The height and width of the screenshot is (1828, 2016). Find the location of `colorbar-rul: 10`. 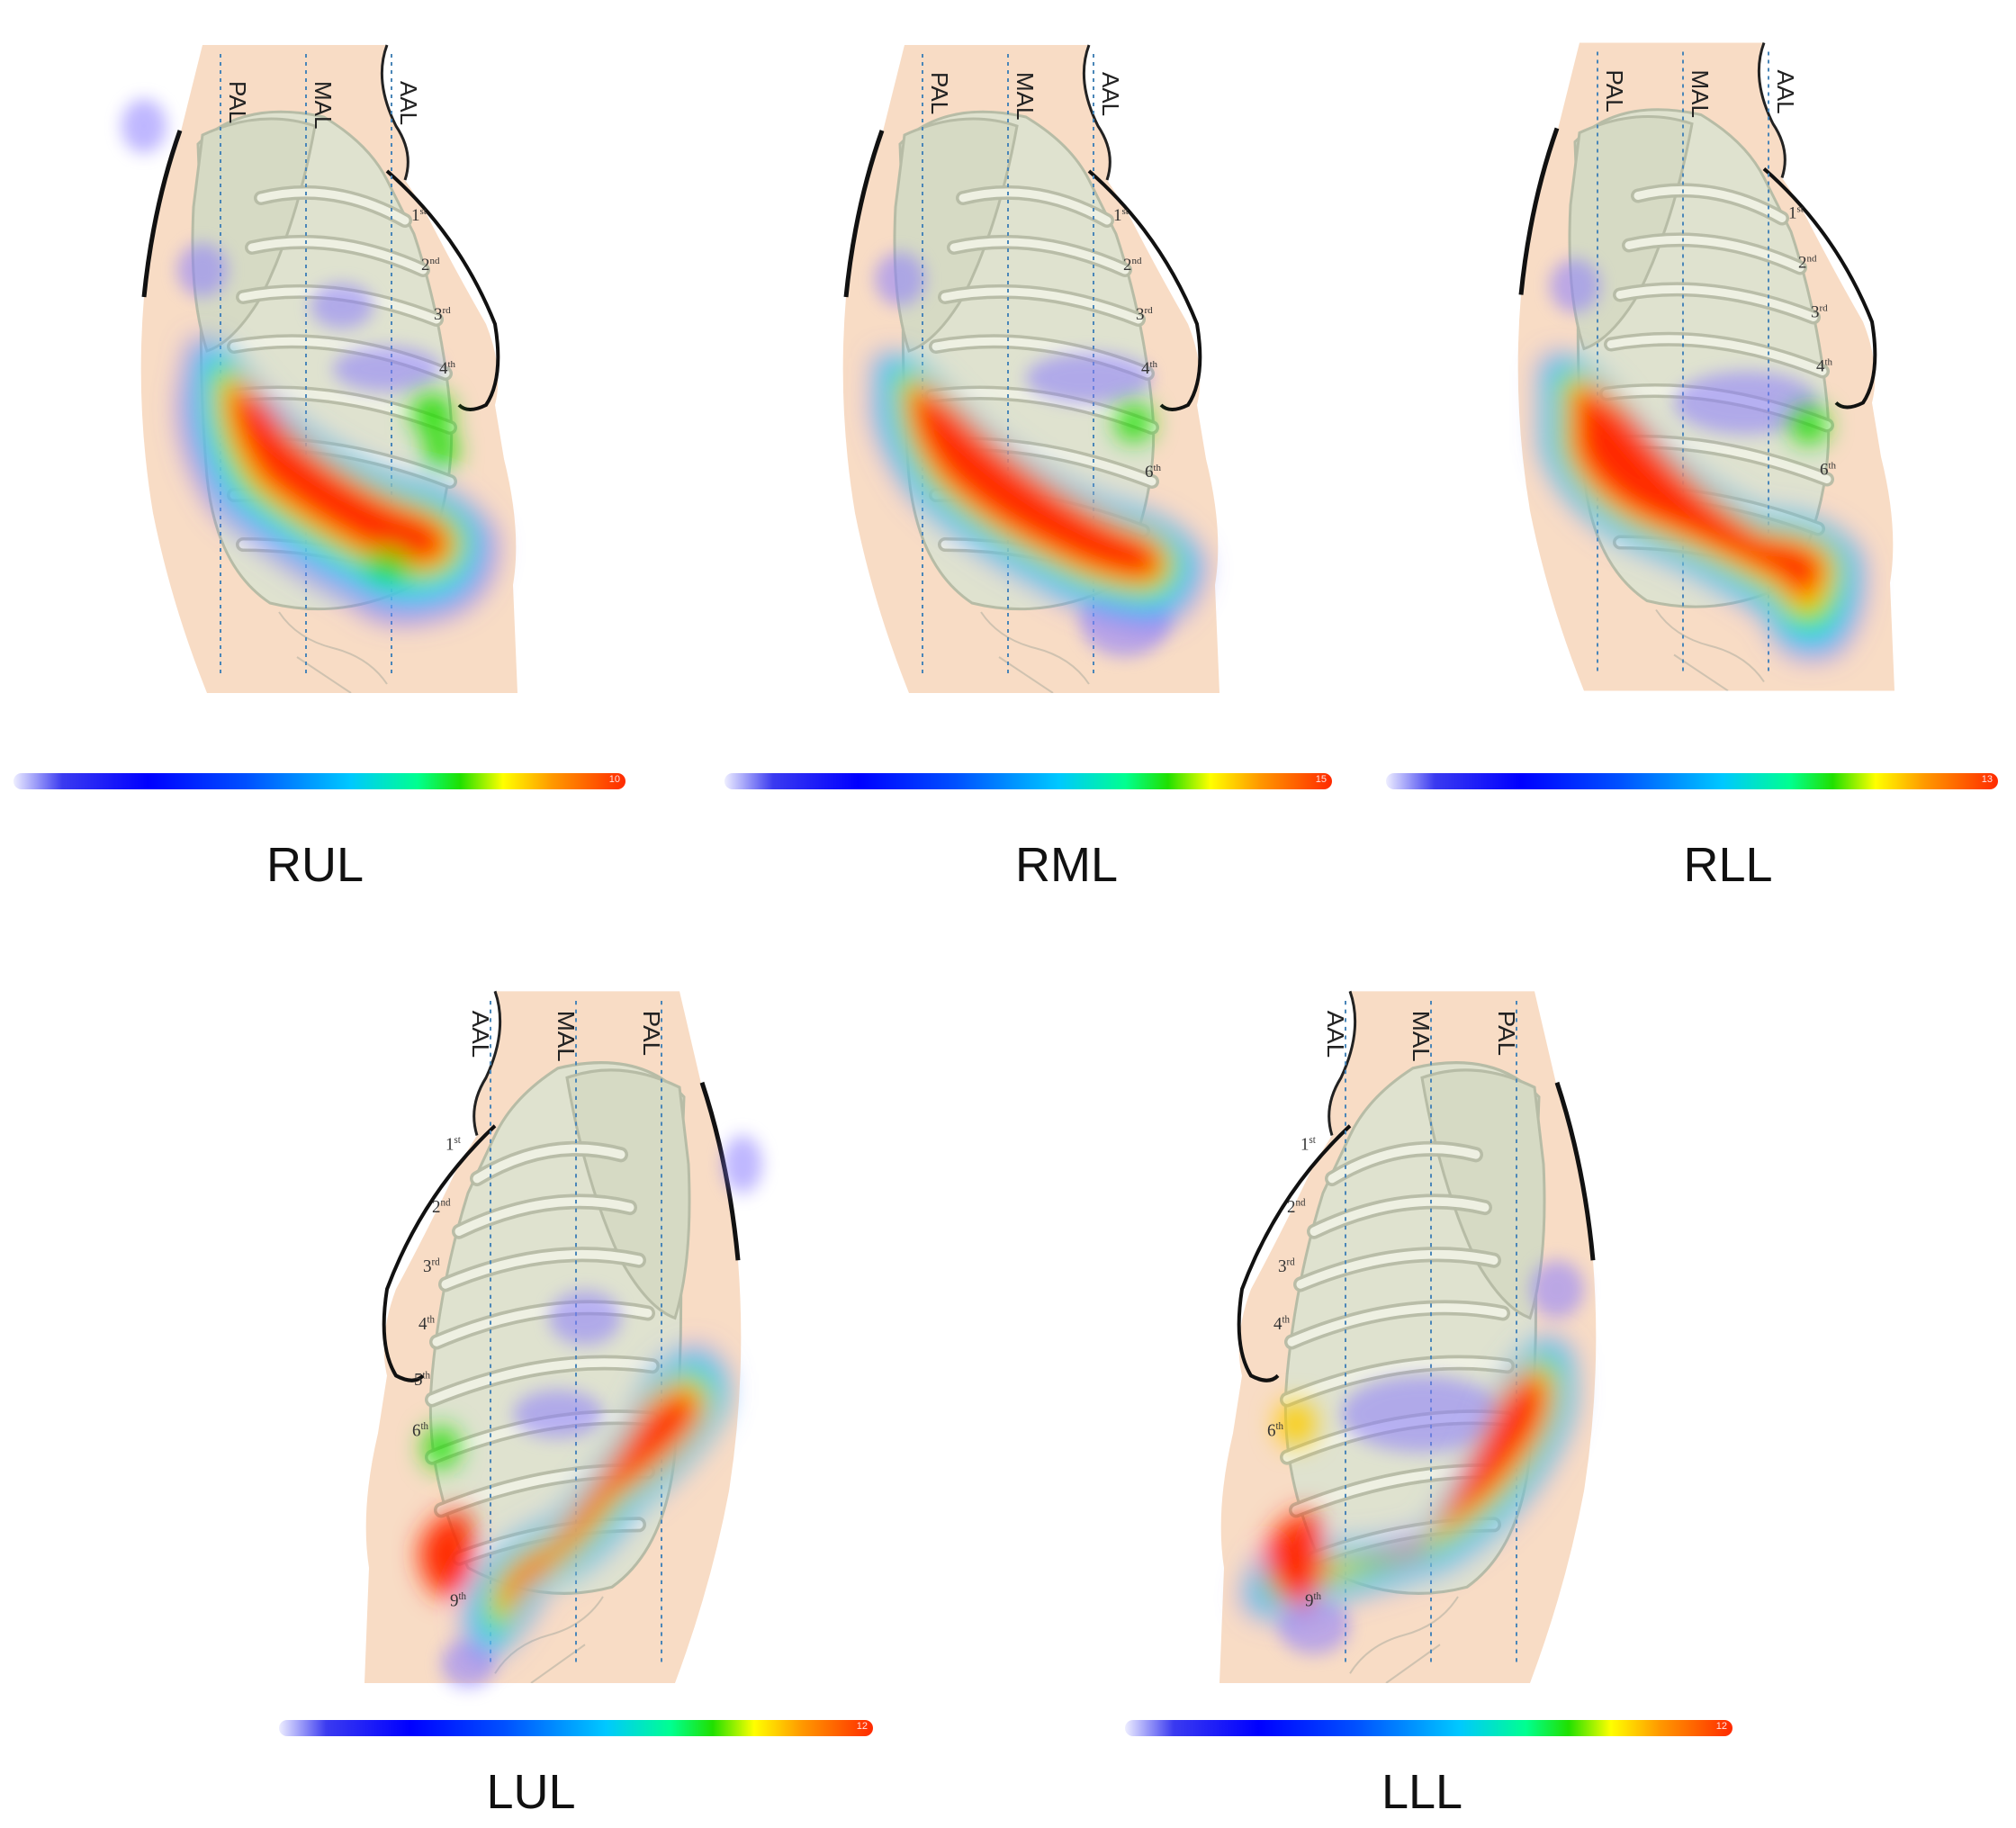

colorbar-rul: 10 is located at coordinates (320, 781).